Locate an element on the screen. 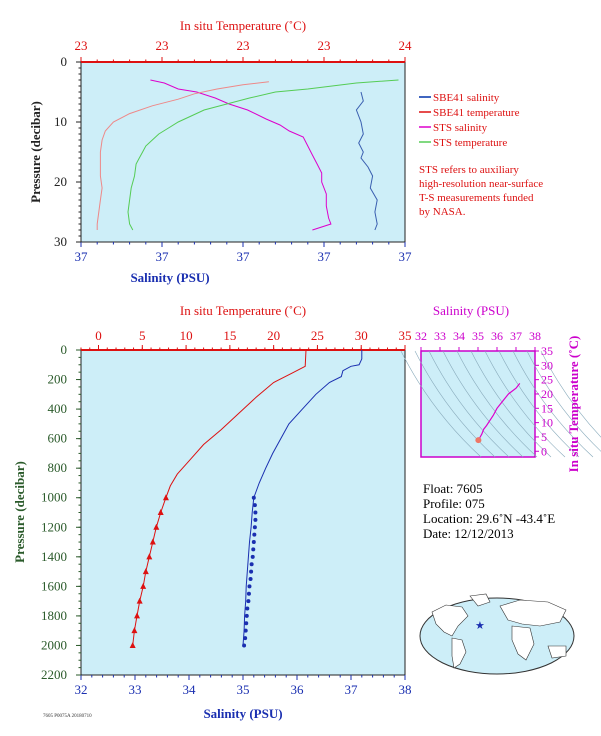 The height and width of the screenshot is (736, 601). upper-series-line is located at coordinates (241, 155).